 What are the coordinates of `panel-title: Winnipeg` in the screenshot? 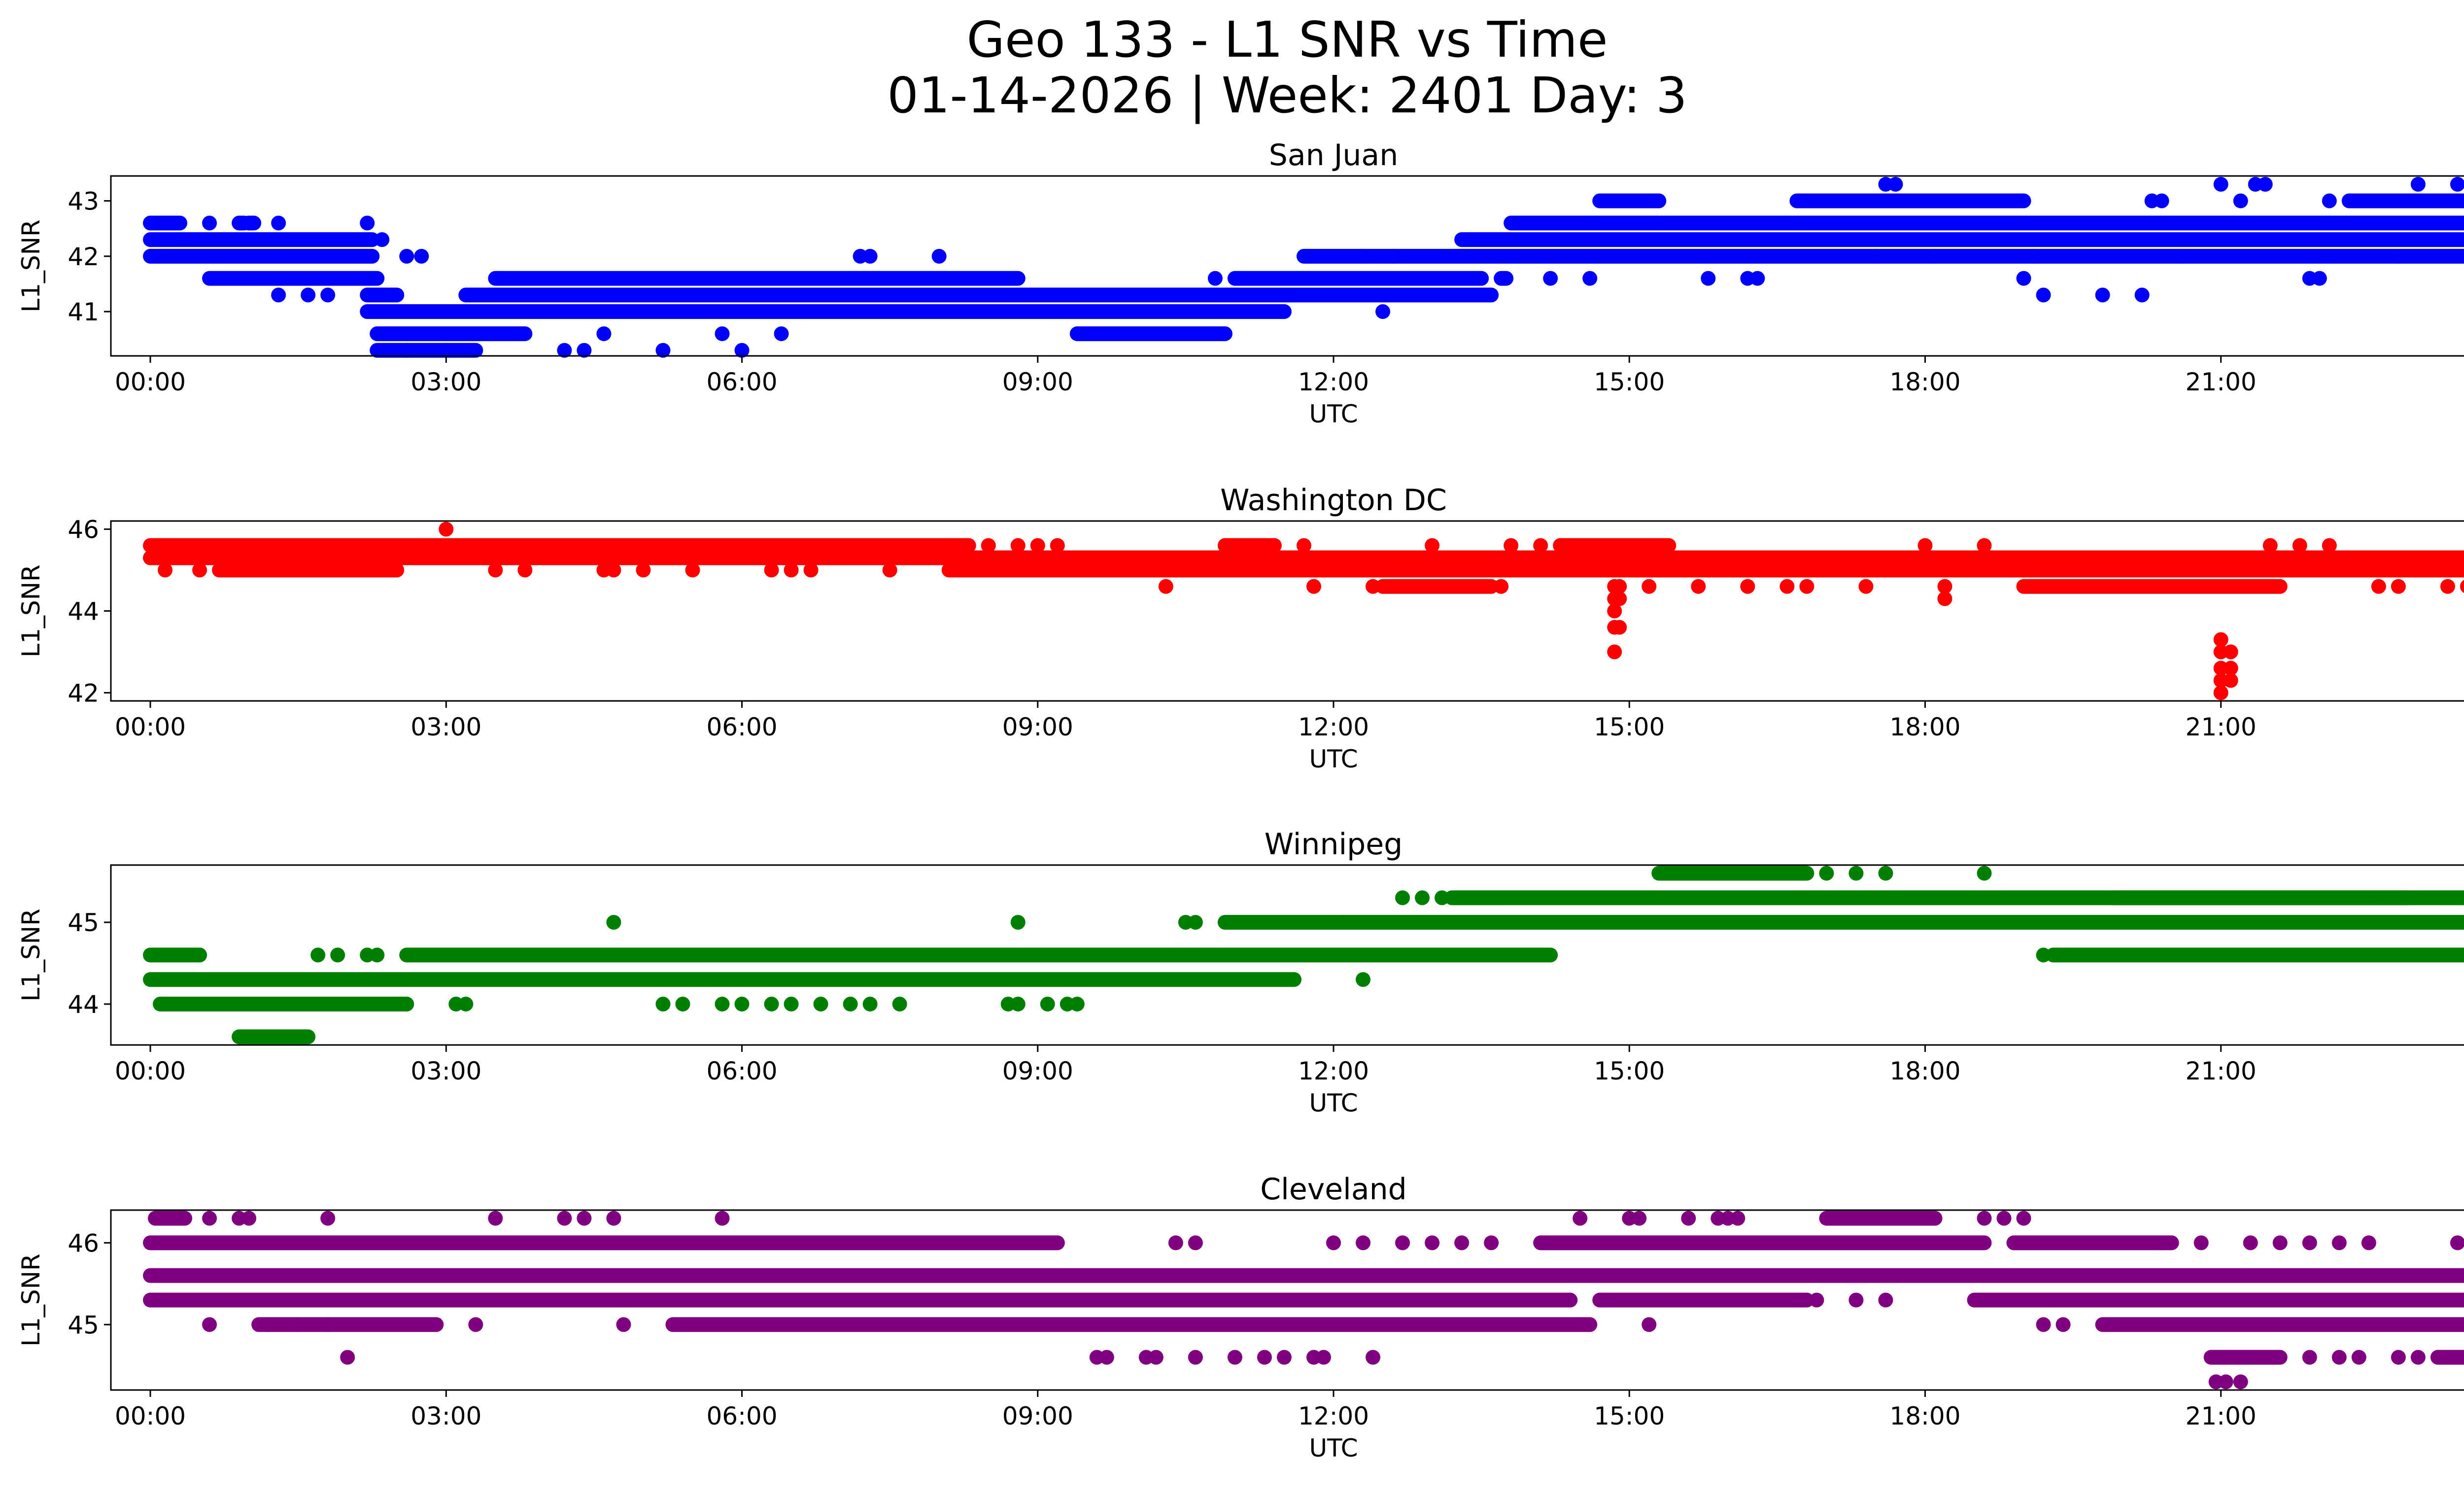 It's located at (1334, 844).